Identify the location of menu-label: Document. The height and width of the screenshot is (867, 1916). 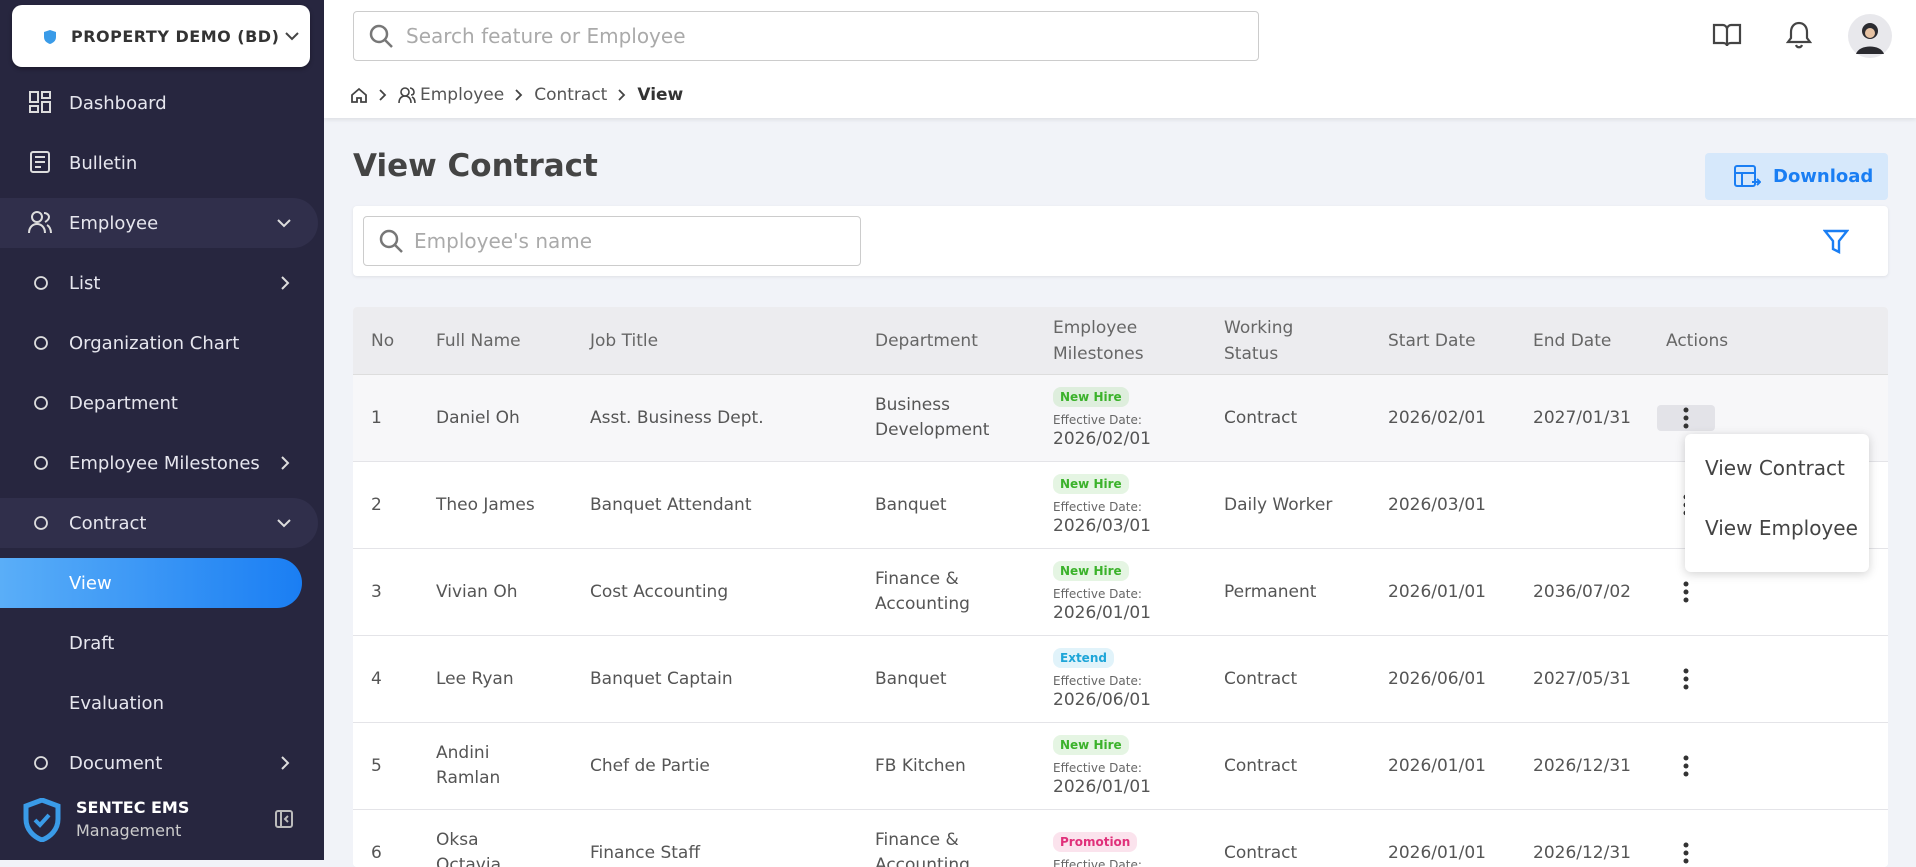
(116, 763).